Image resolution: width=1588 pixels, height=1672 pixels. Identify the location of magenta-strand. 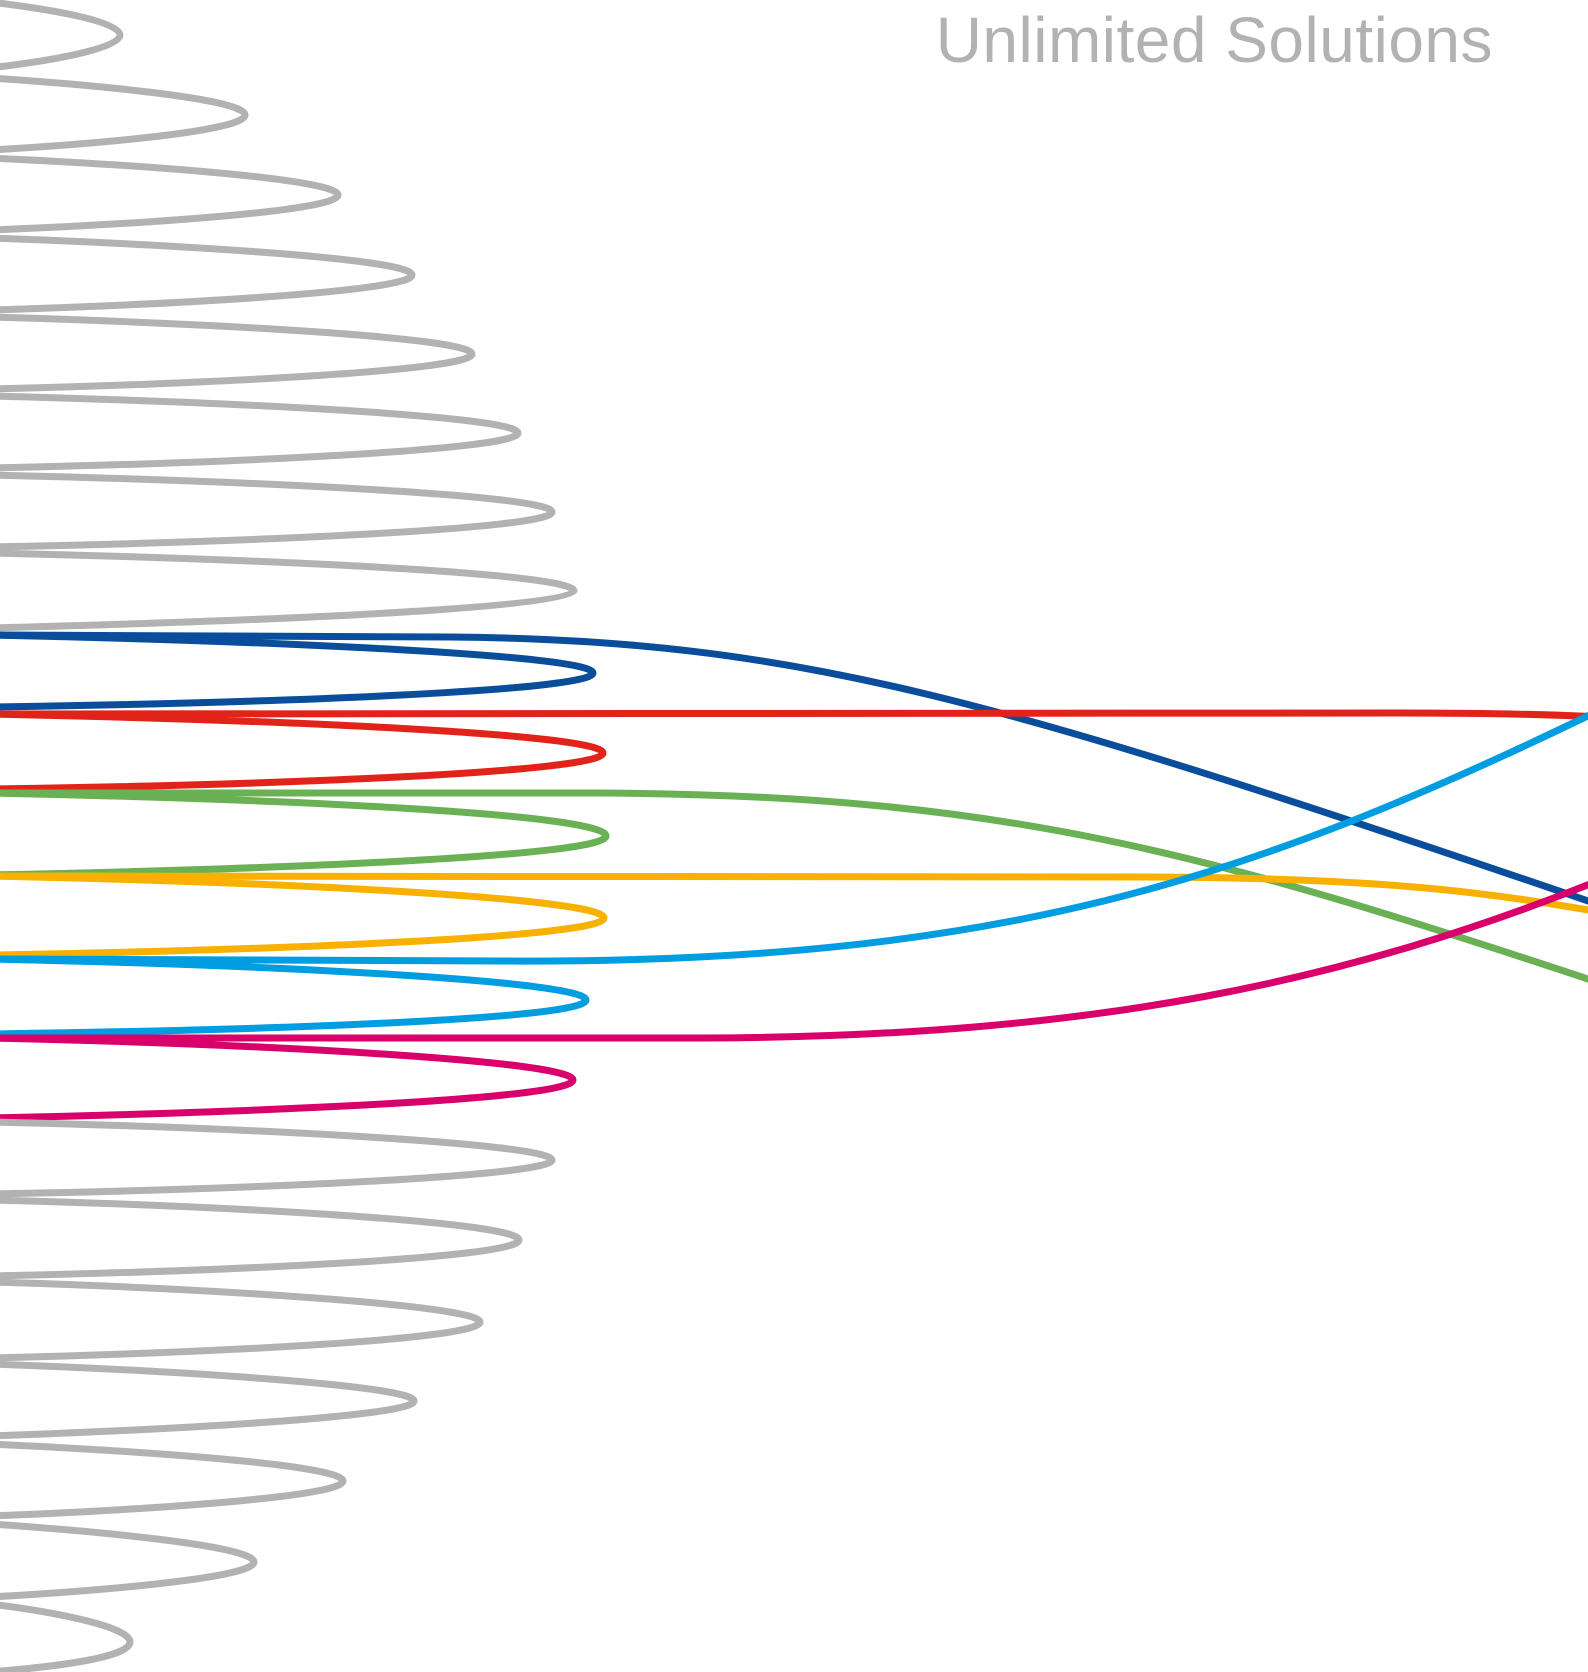
(794, 961).